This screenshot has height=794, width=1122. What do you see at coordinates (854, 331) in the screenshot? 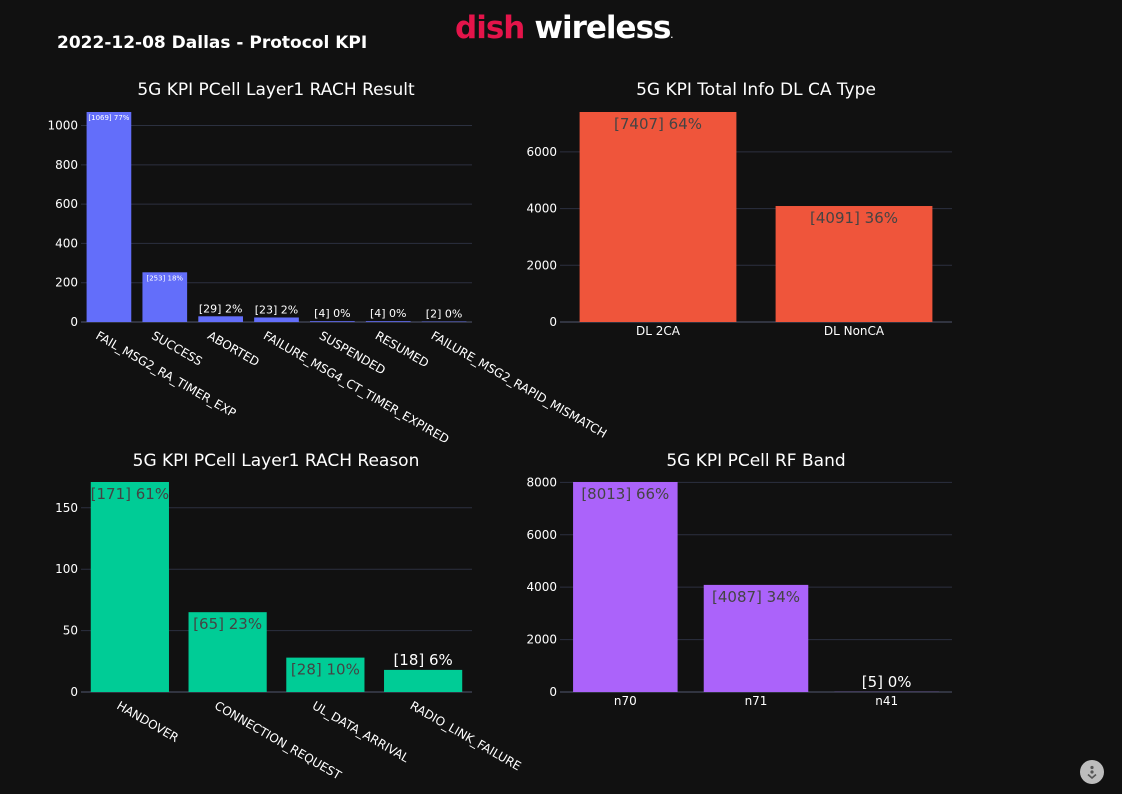
I see `x-tick-label: DL NonCA` at bounding box center [854, 331].